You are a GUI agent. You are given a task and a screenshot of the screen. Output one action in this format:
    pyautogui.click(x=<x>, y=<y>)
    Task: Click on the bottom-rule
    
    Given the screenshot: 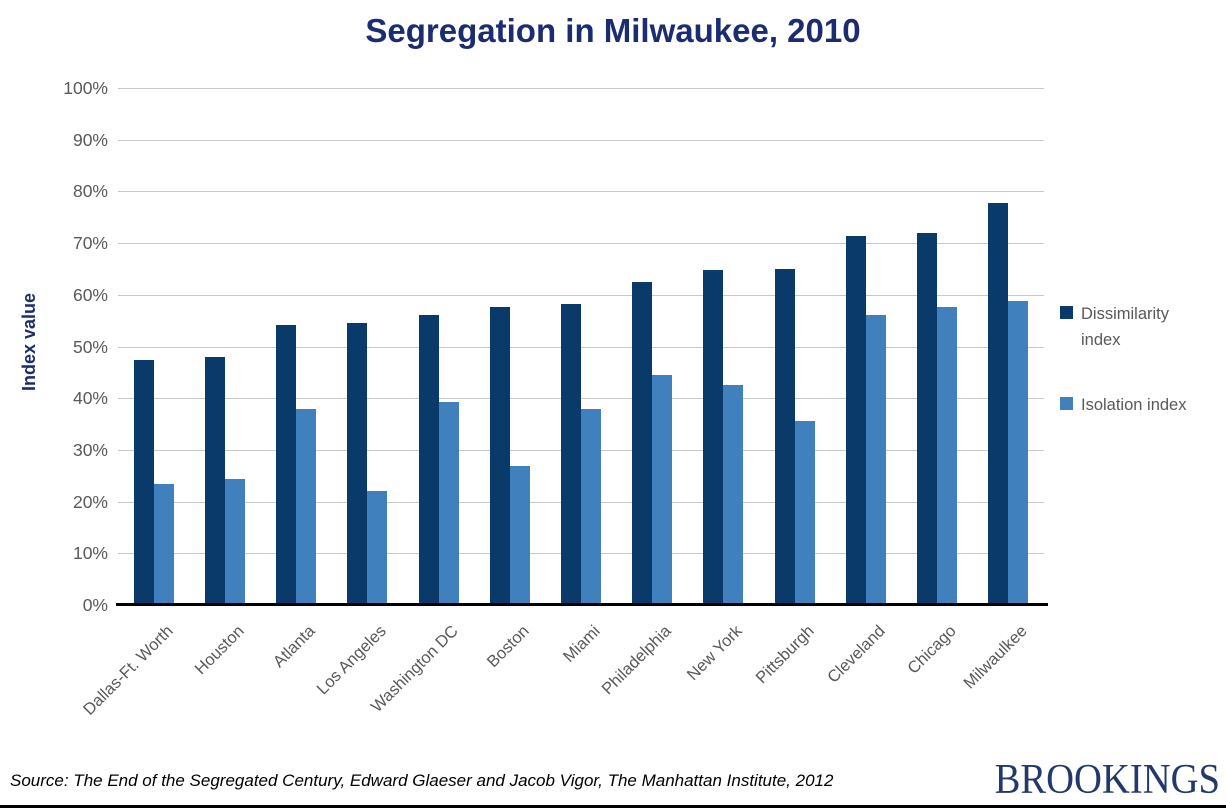 What is the action you would take?
    pyautogui.click(x=613, y=806)
    